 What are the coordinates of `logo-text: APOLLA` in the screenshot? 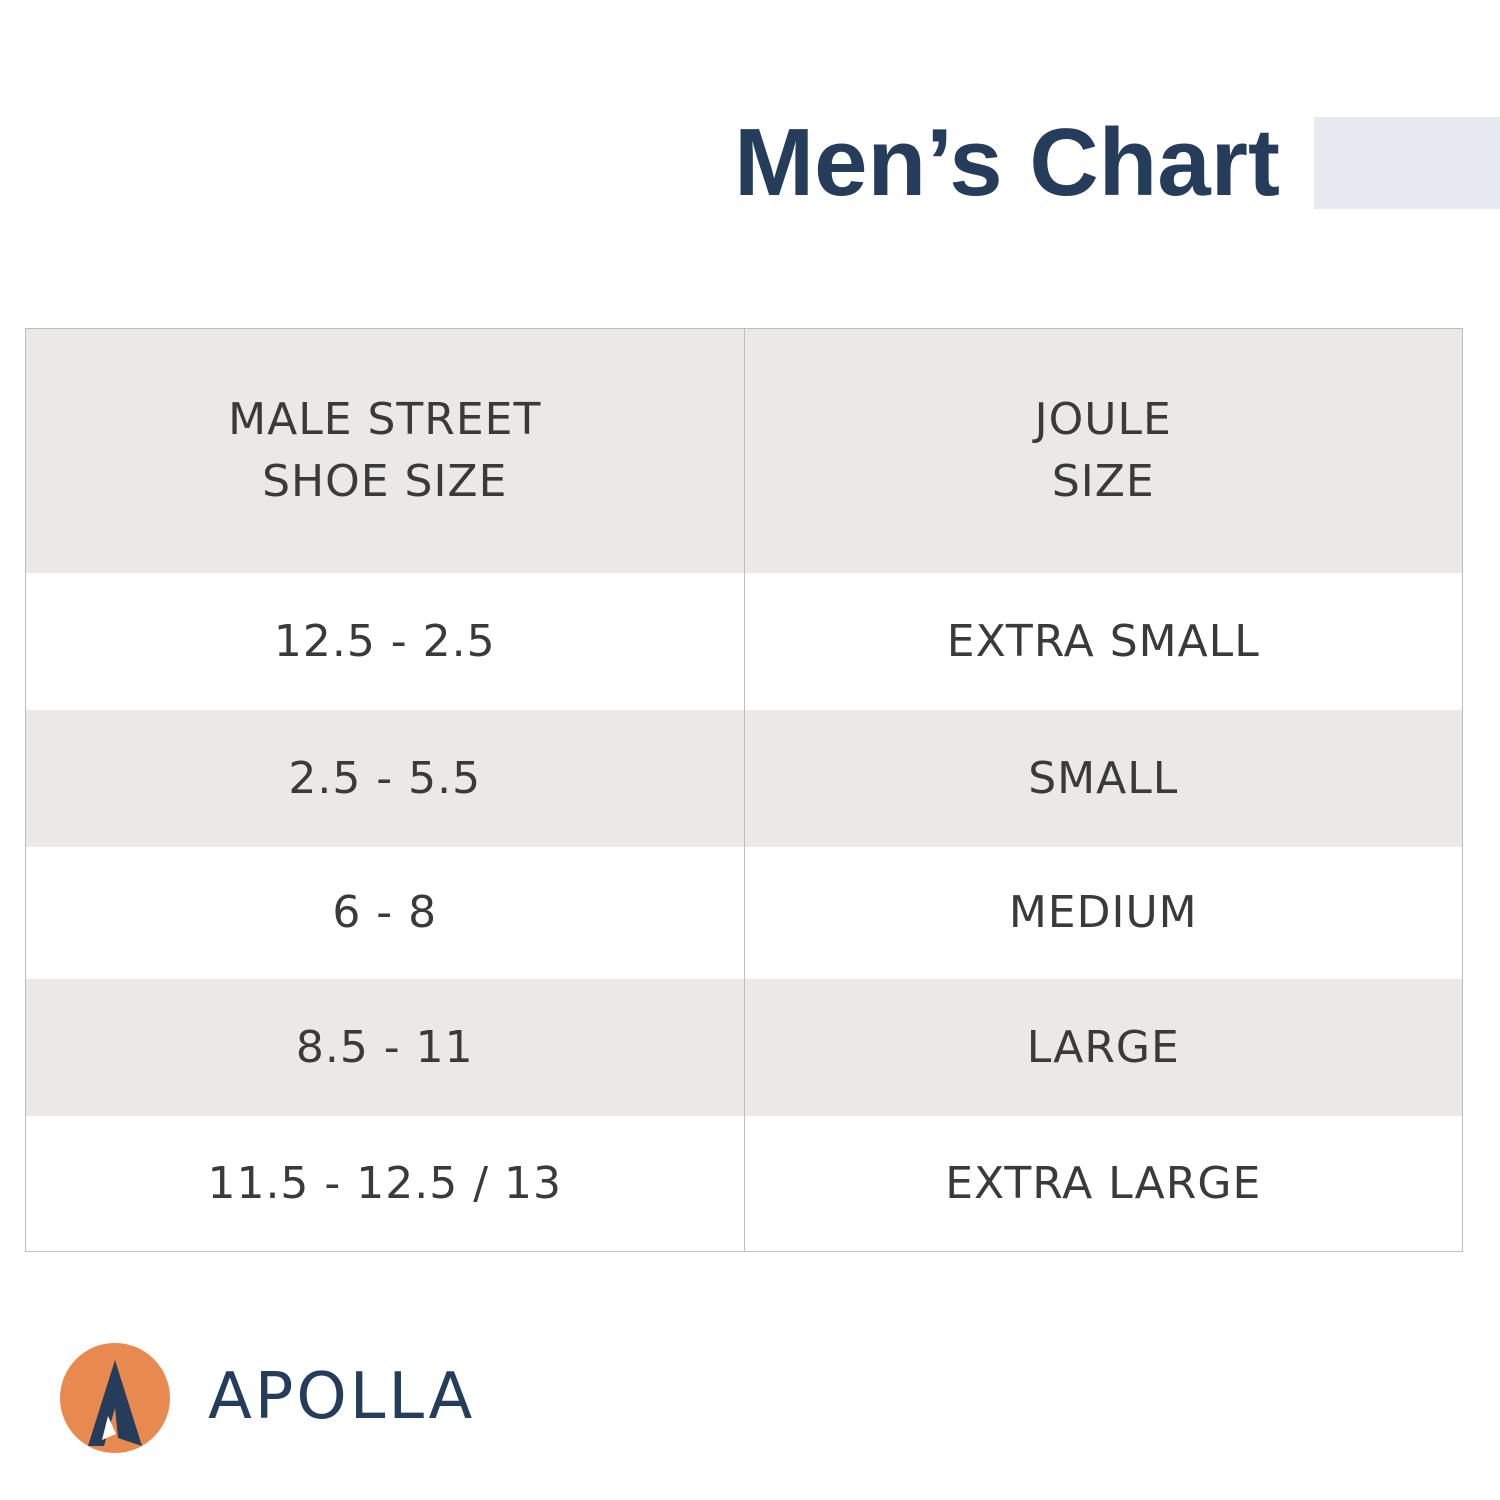 It's located at (342, 1397).